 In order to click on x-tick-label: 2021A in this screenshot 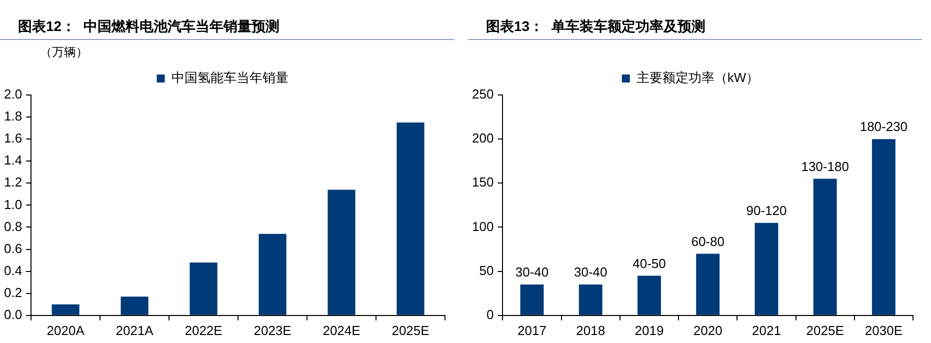, I will do `click(135, 330)`.